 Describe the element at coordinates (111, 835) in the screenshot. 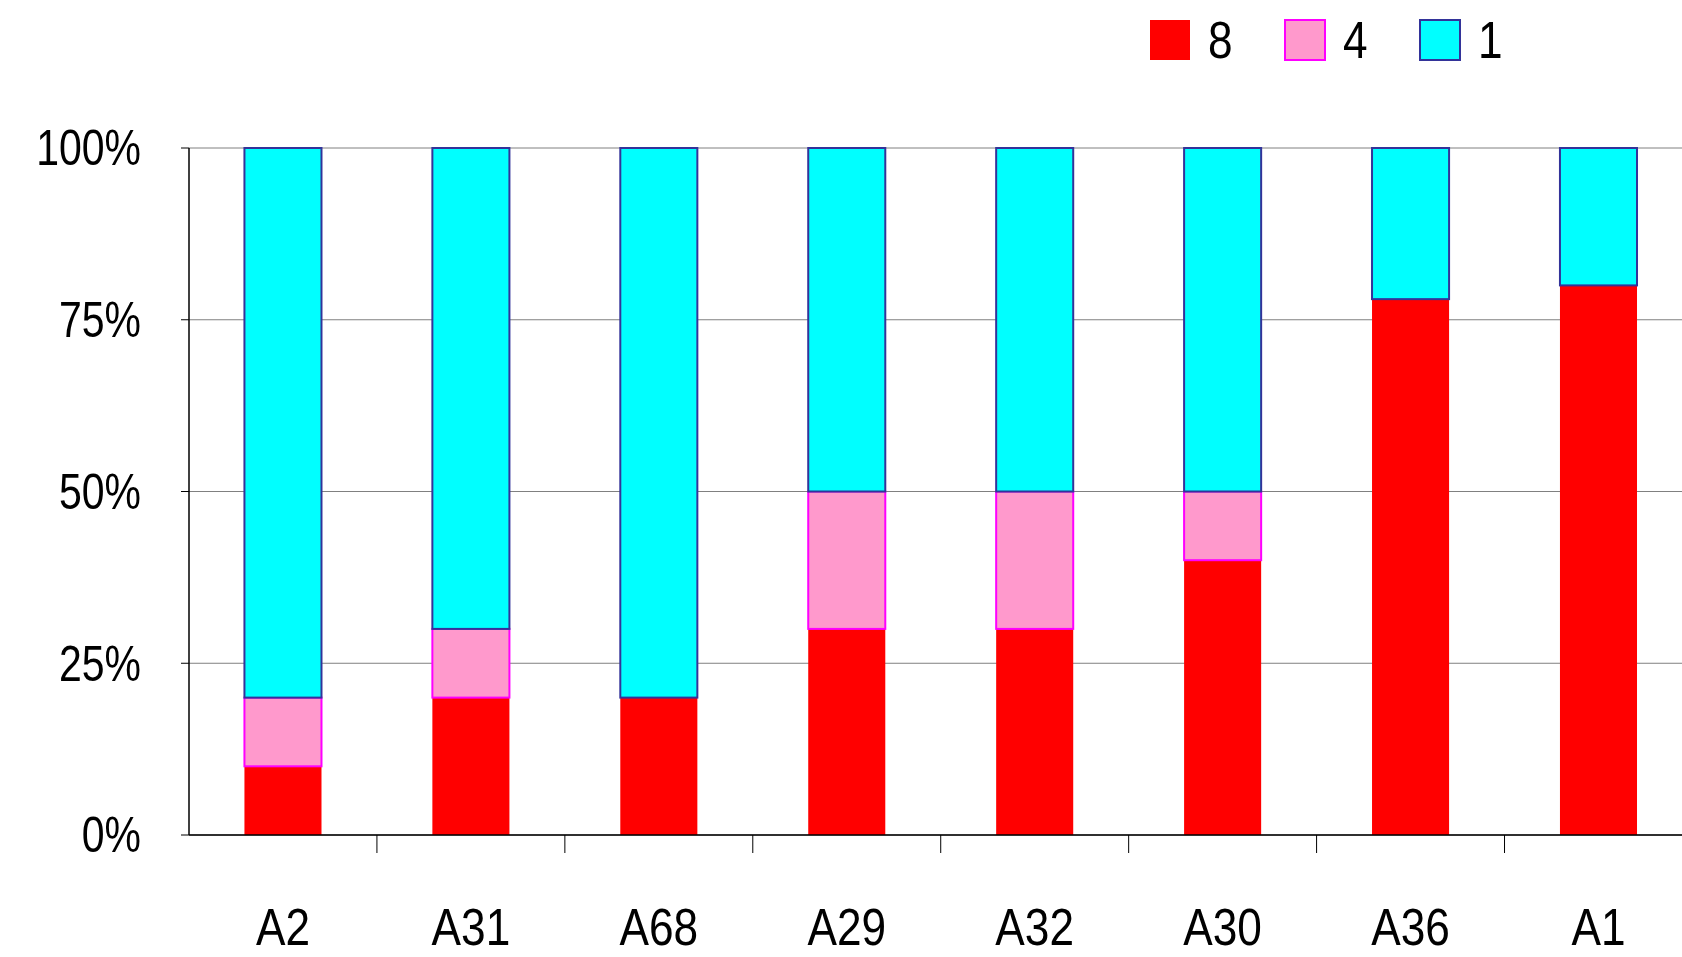

I see `y-tick-label: 0%` at that location.